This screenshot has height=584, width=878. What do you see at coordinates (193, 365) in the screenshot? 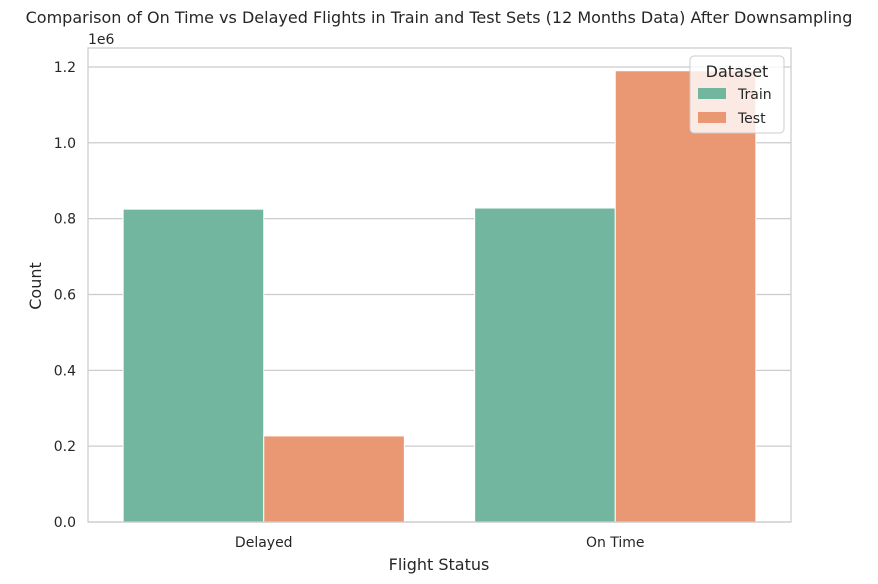
I see `bar-train-delayed` at bounding box center [193, 365].